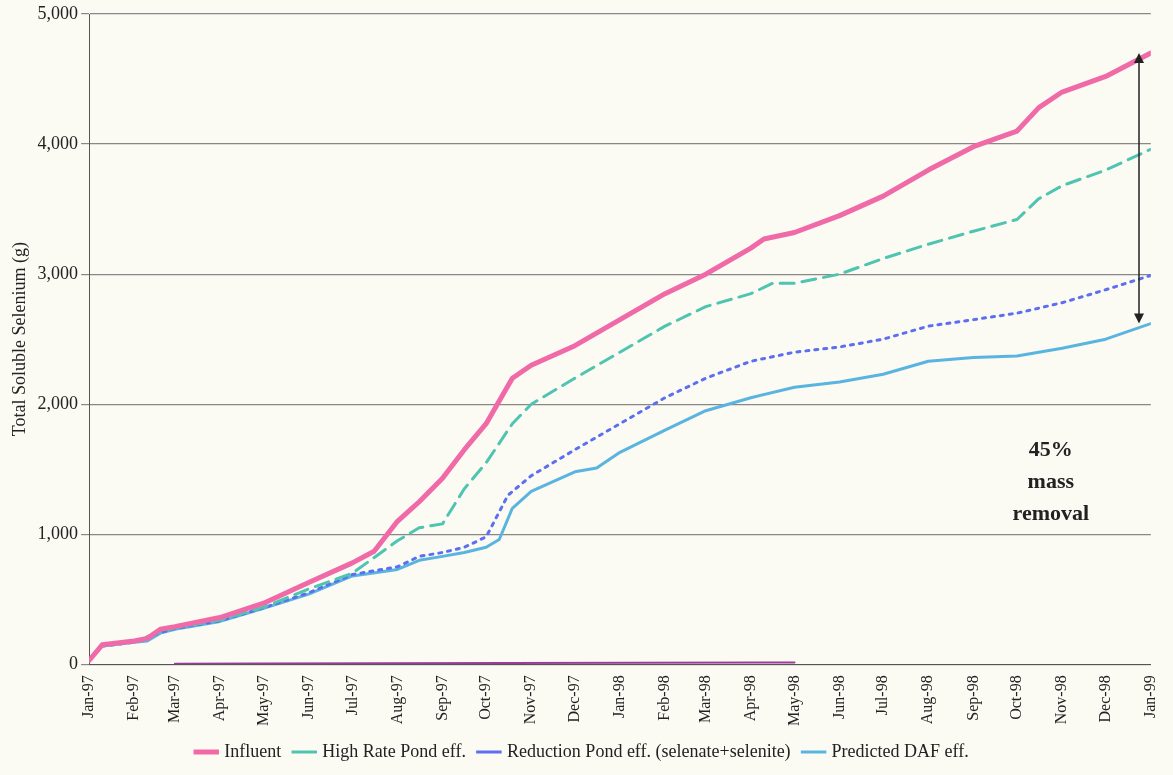  What do you see at coordinates (88, 696) in the screenshot?
I see `x-tick-label: Jan-97` at bounding box center [88, 696].